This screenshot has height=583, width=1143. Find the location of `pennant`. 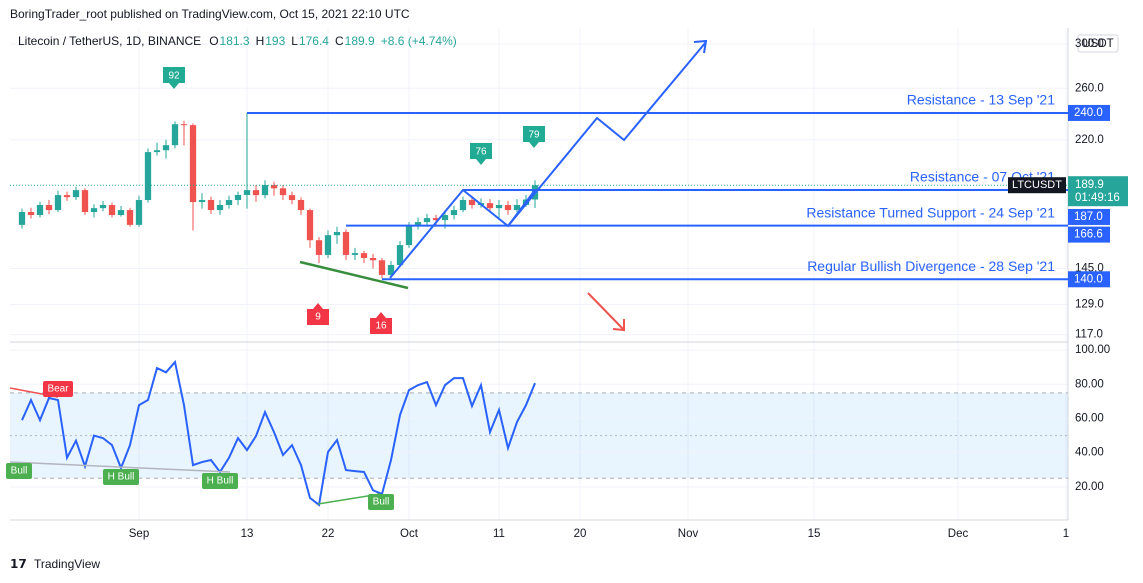

pennant is located at coordinates (500, 208).